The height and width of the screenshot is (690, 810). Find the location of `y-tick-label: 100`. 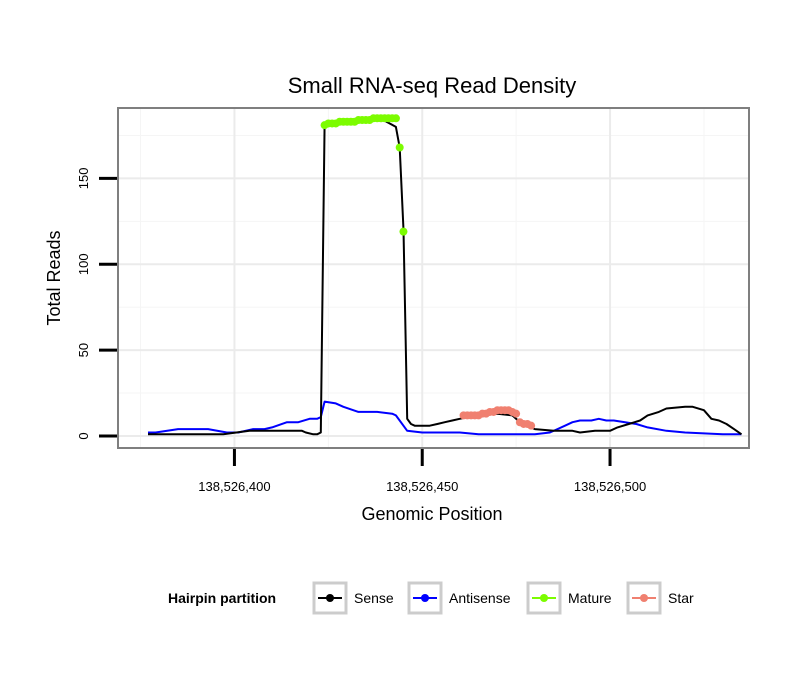

y-tick-label: 100 is located at coordinates (83, 264).